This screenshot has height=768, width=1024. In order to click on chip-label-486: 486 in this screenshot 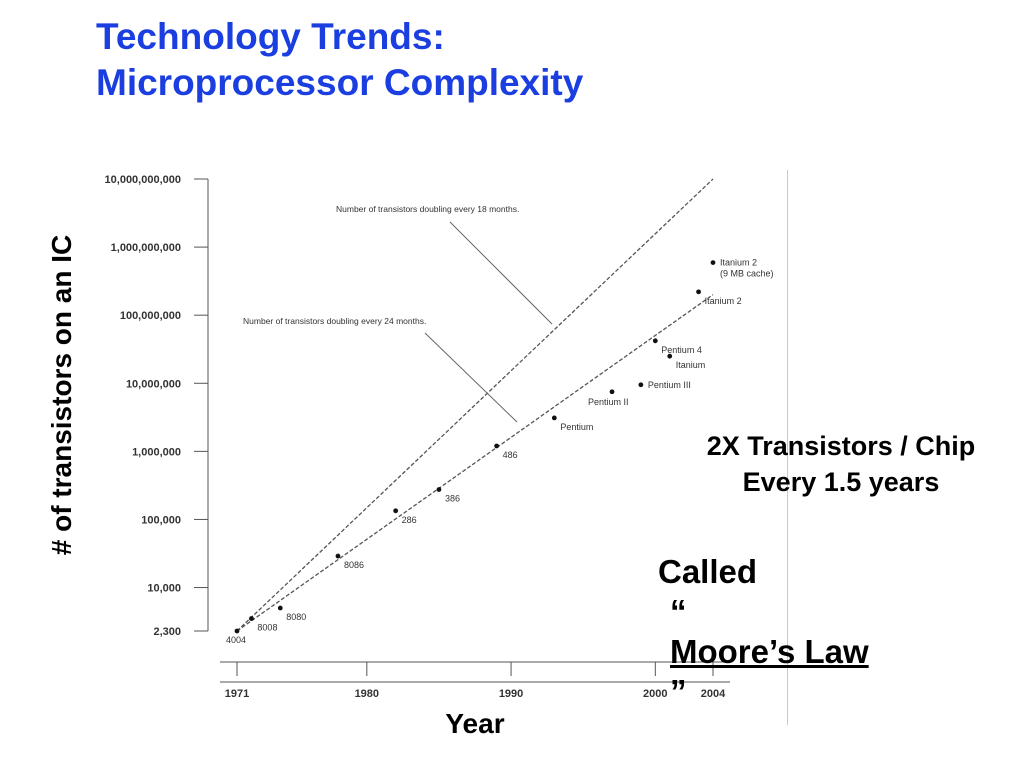, I will do `click(510, 455)`.